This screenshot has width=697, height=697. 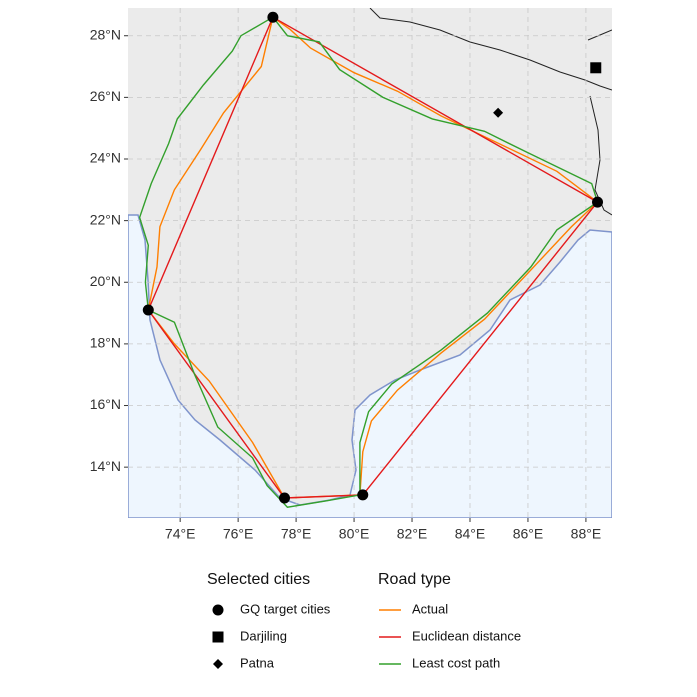 I want to click on y-tick-label: 24°N, so click(x=105, y=158).